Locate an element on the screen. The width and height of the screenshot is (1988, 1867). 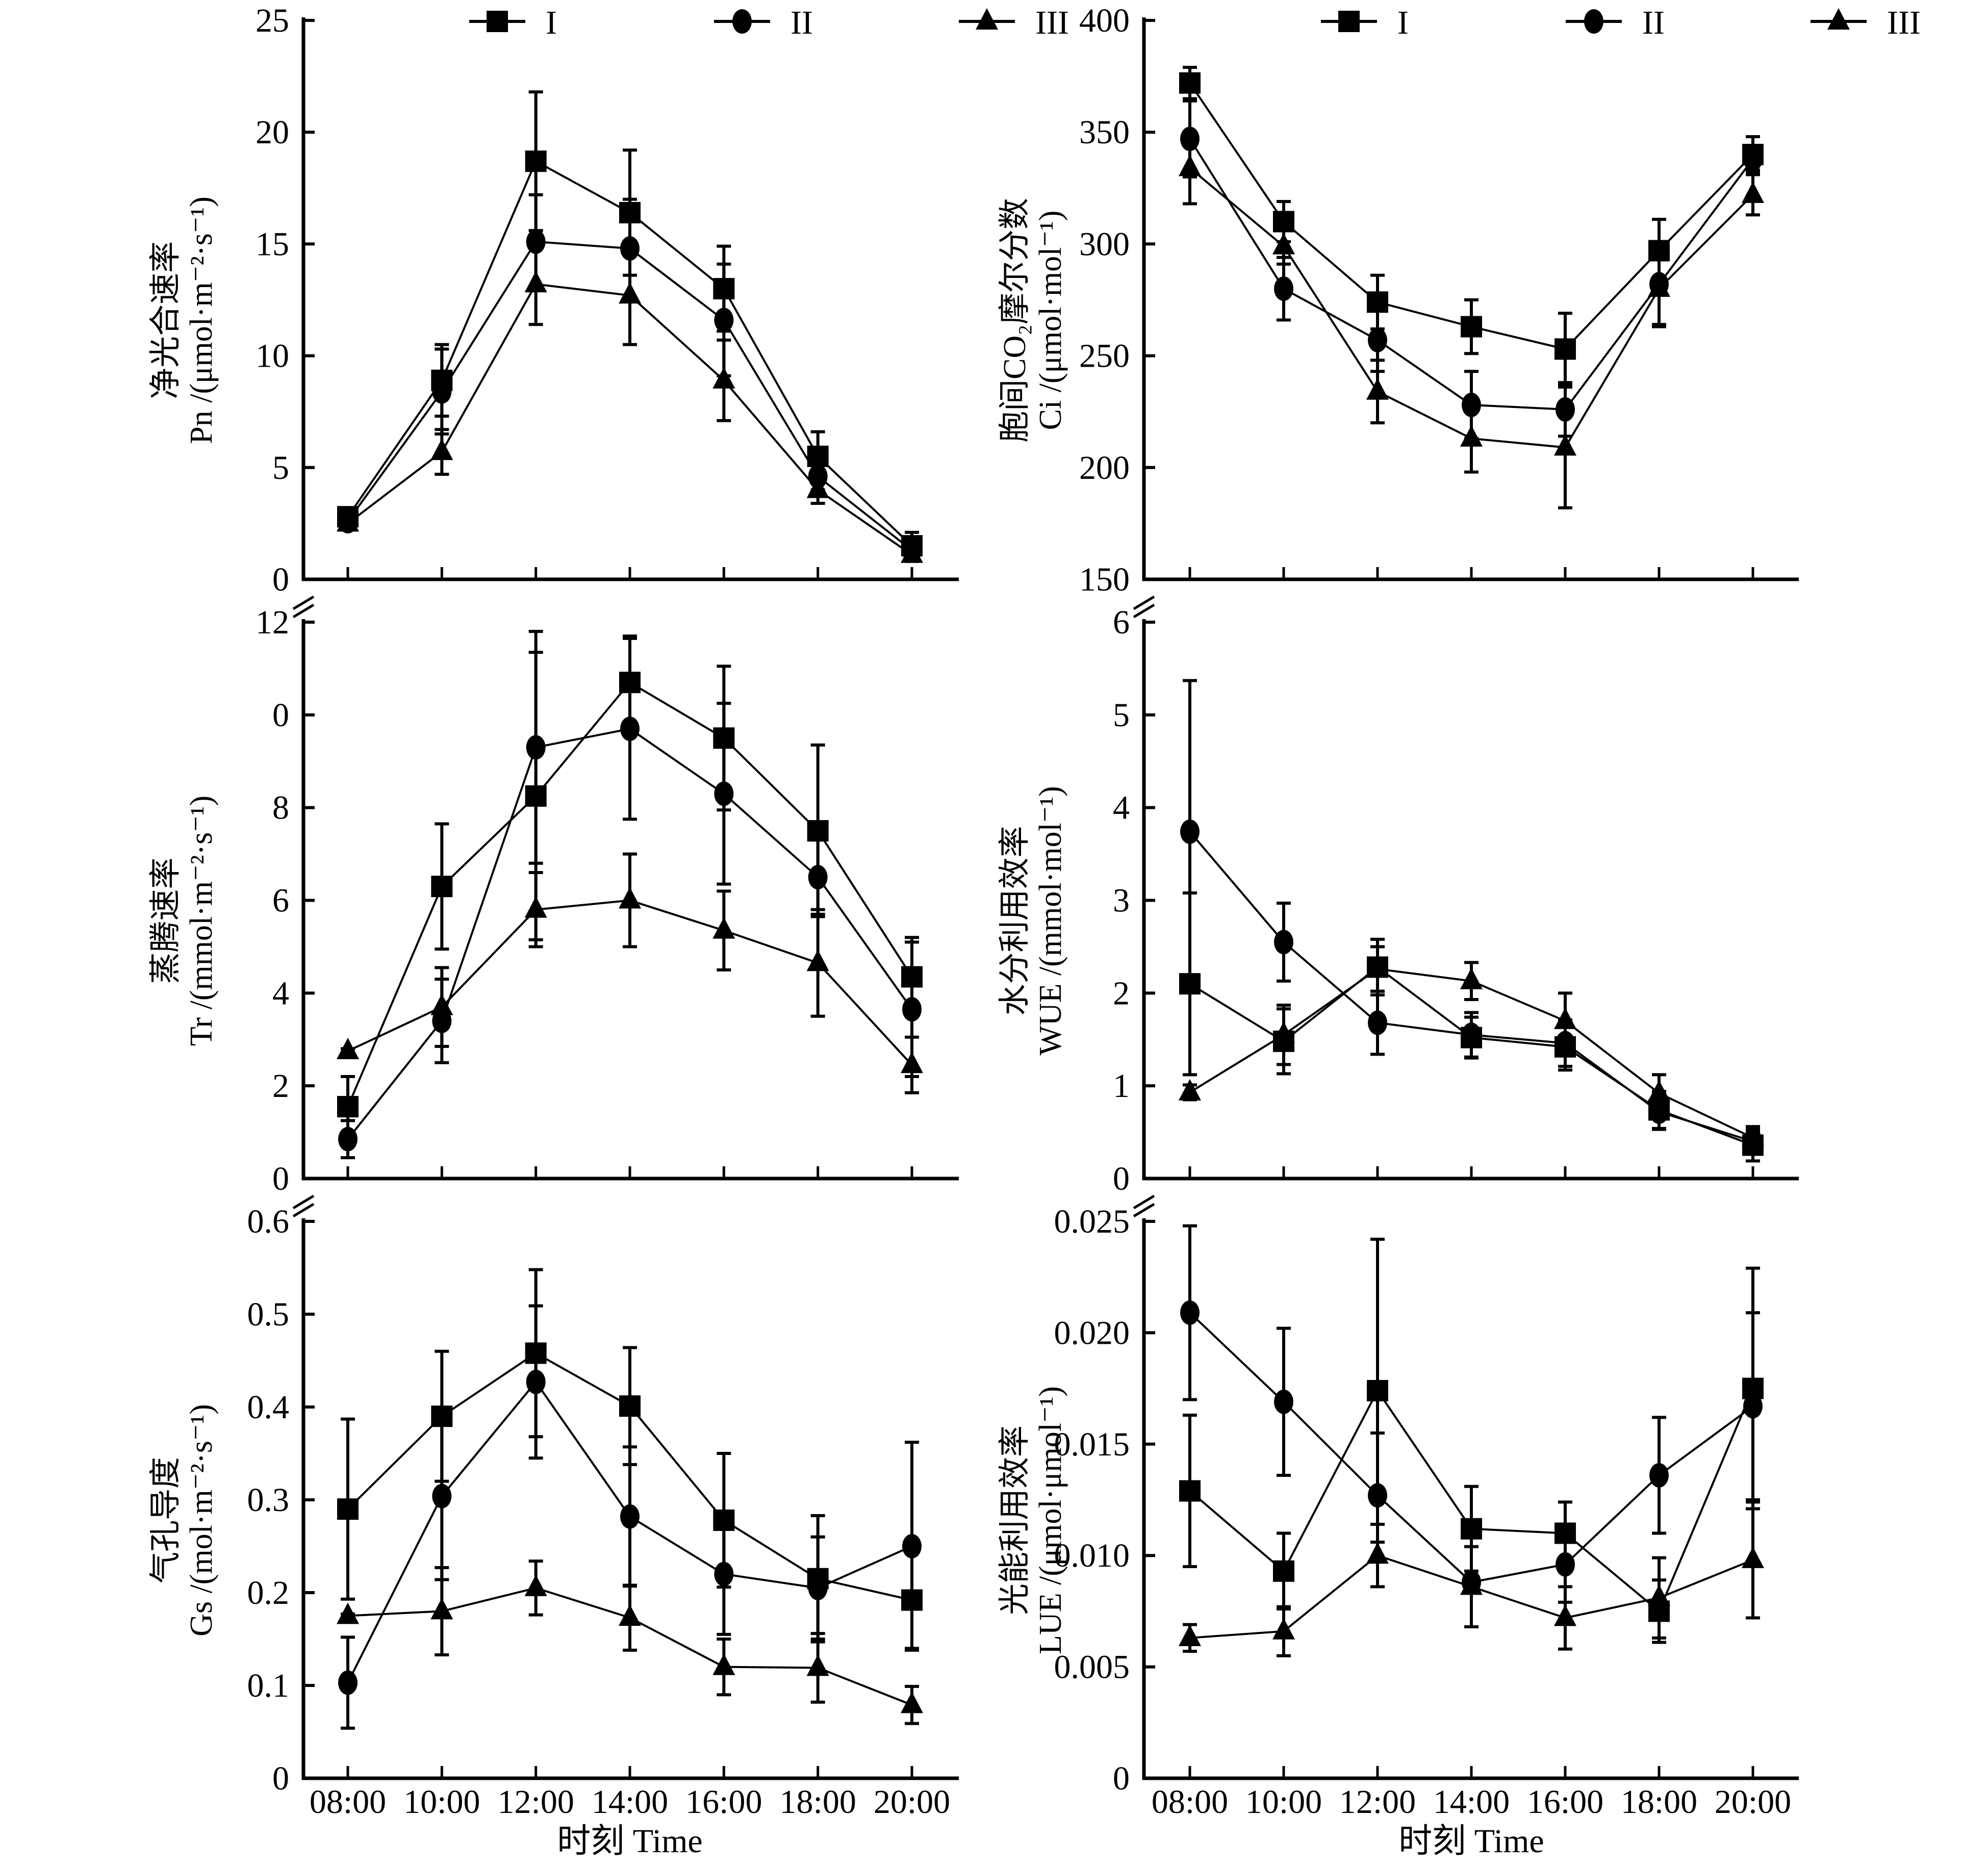
panel-wue: 0 1 2 3 4 5 6 水分利用效率 WUE /(mmol·mol⁻¹) is located at coordinates (1399, 911).